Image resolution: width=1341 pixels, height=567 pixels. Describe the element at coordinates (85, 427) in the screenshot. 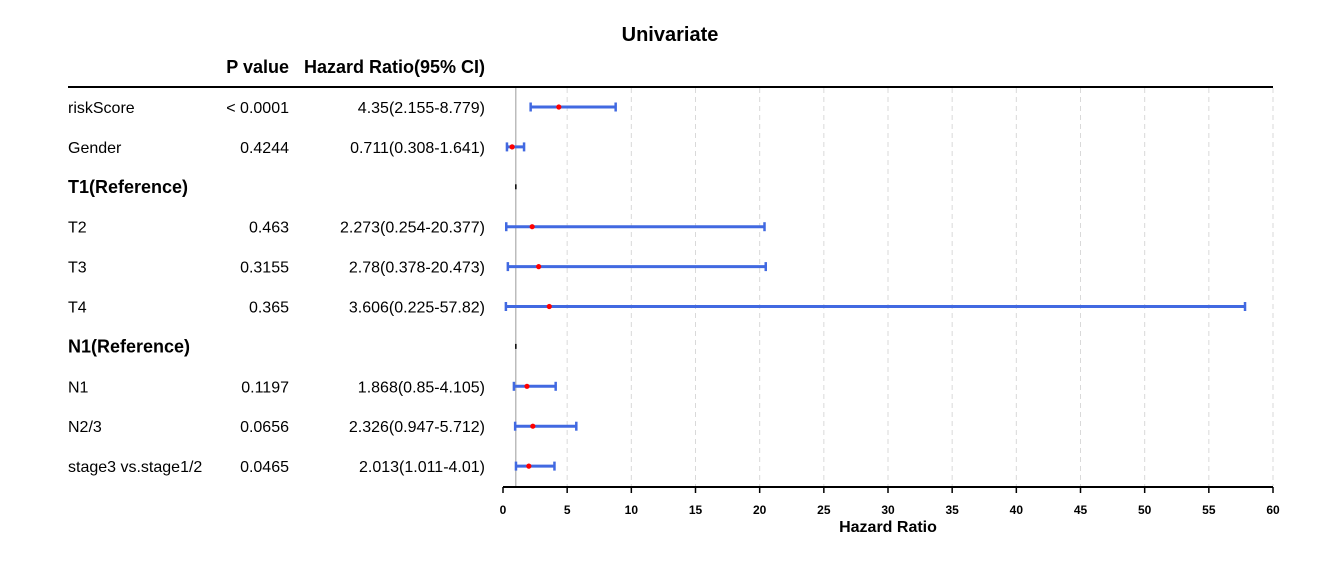

I see `row-label: N2/3` at that location.